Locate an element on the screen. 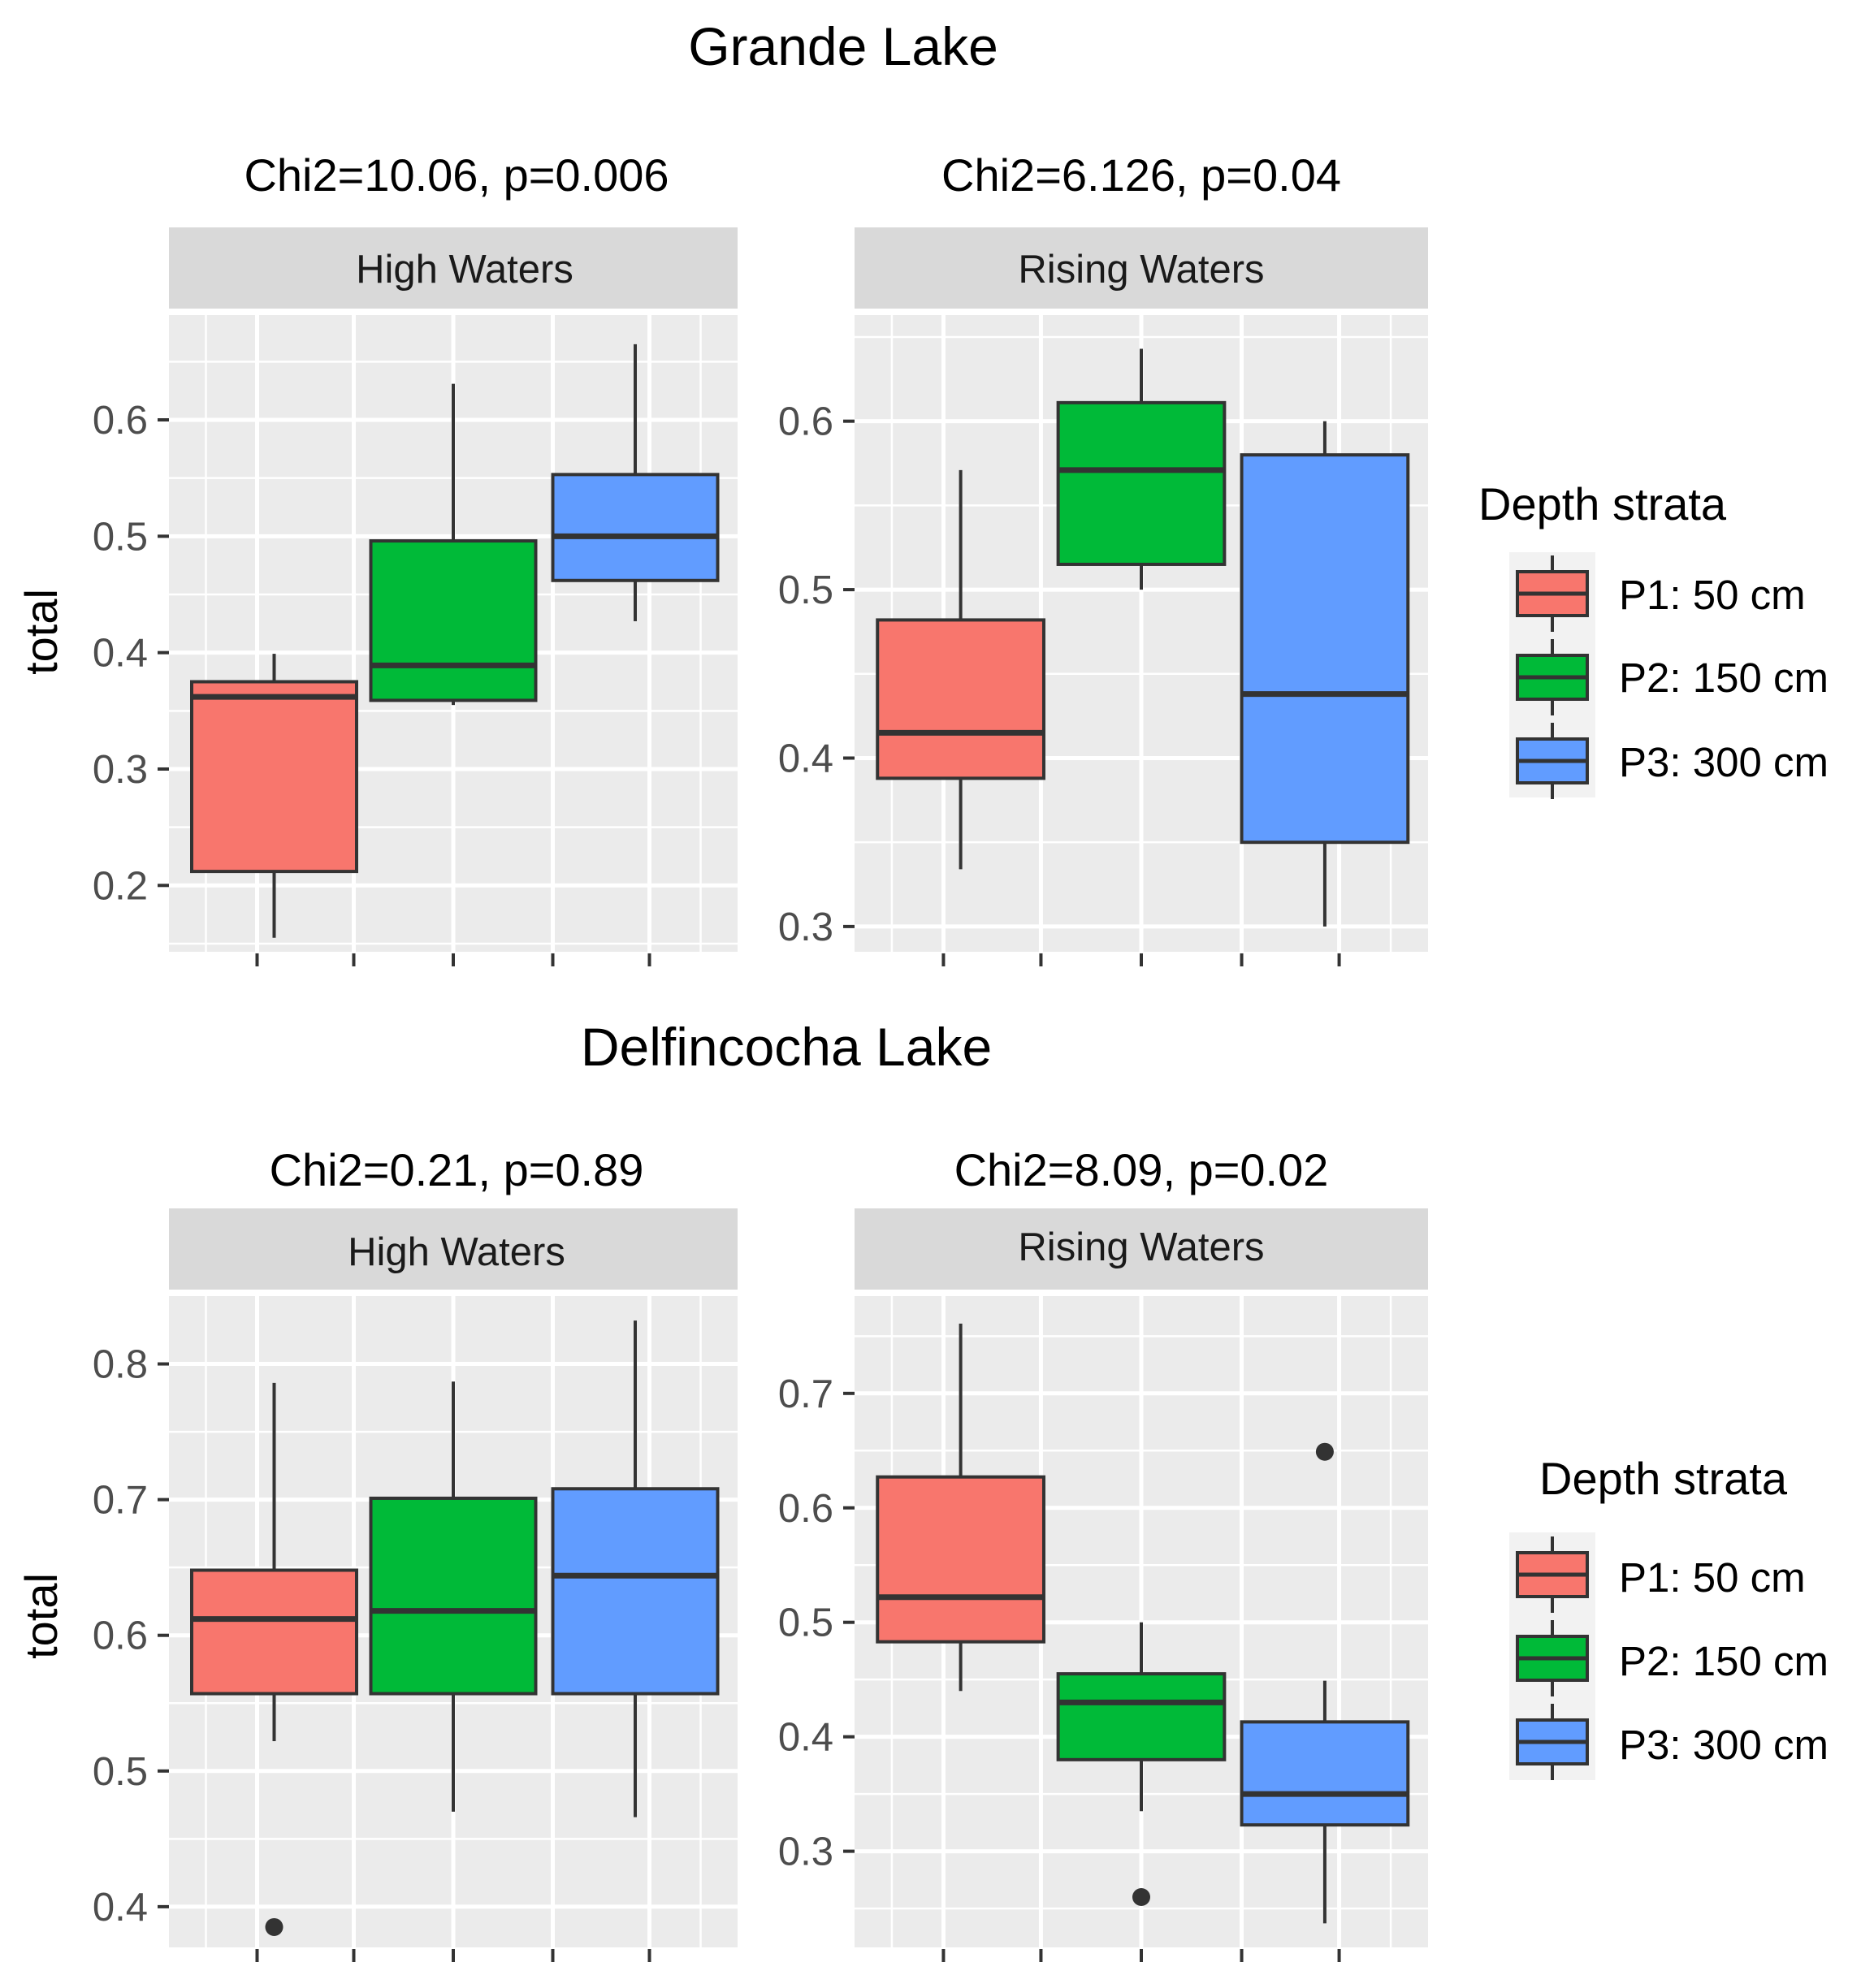  strip-background-grande-rising is located at coordinates (1141, 268).